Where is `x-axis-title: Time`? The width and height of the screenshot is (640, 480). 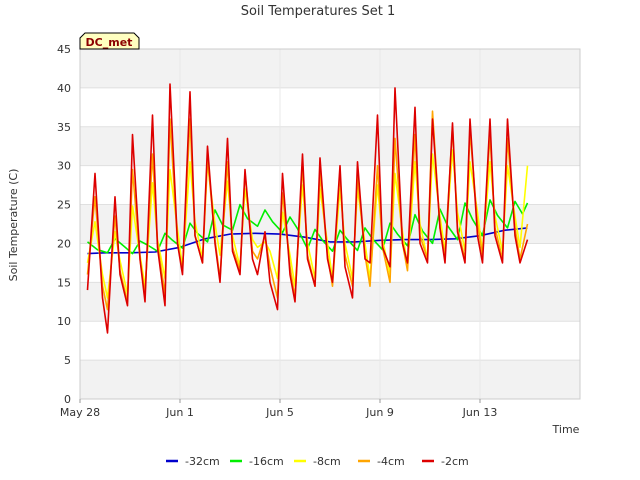
x-axis-title: Time is located at coordinates (566, 429).